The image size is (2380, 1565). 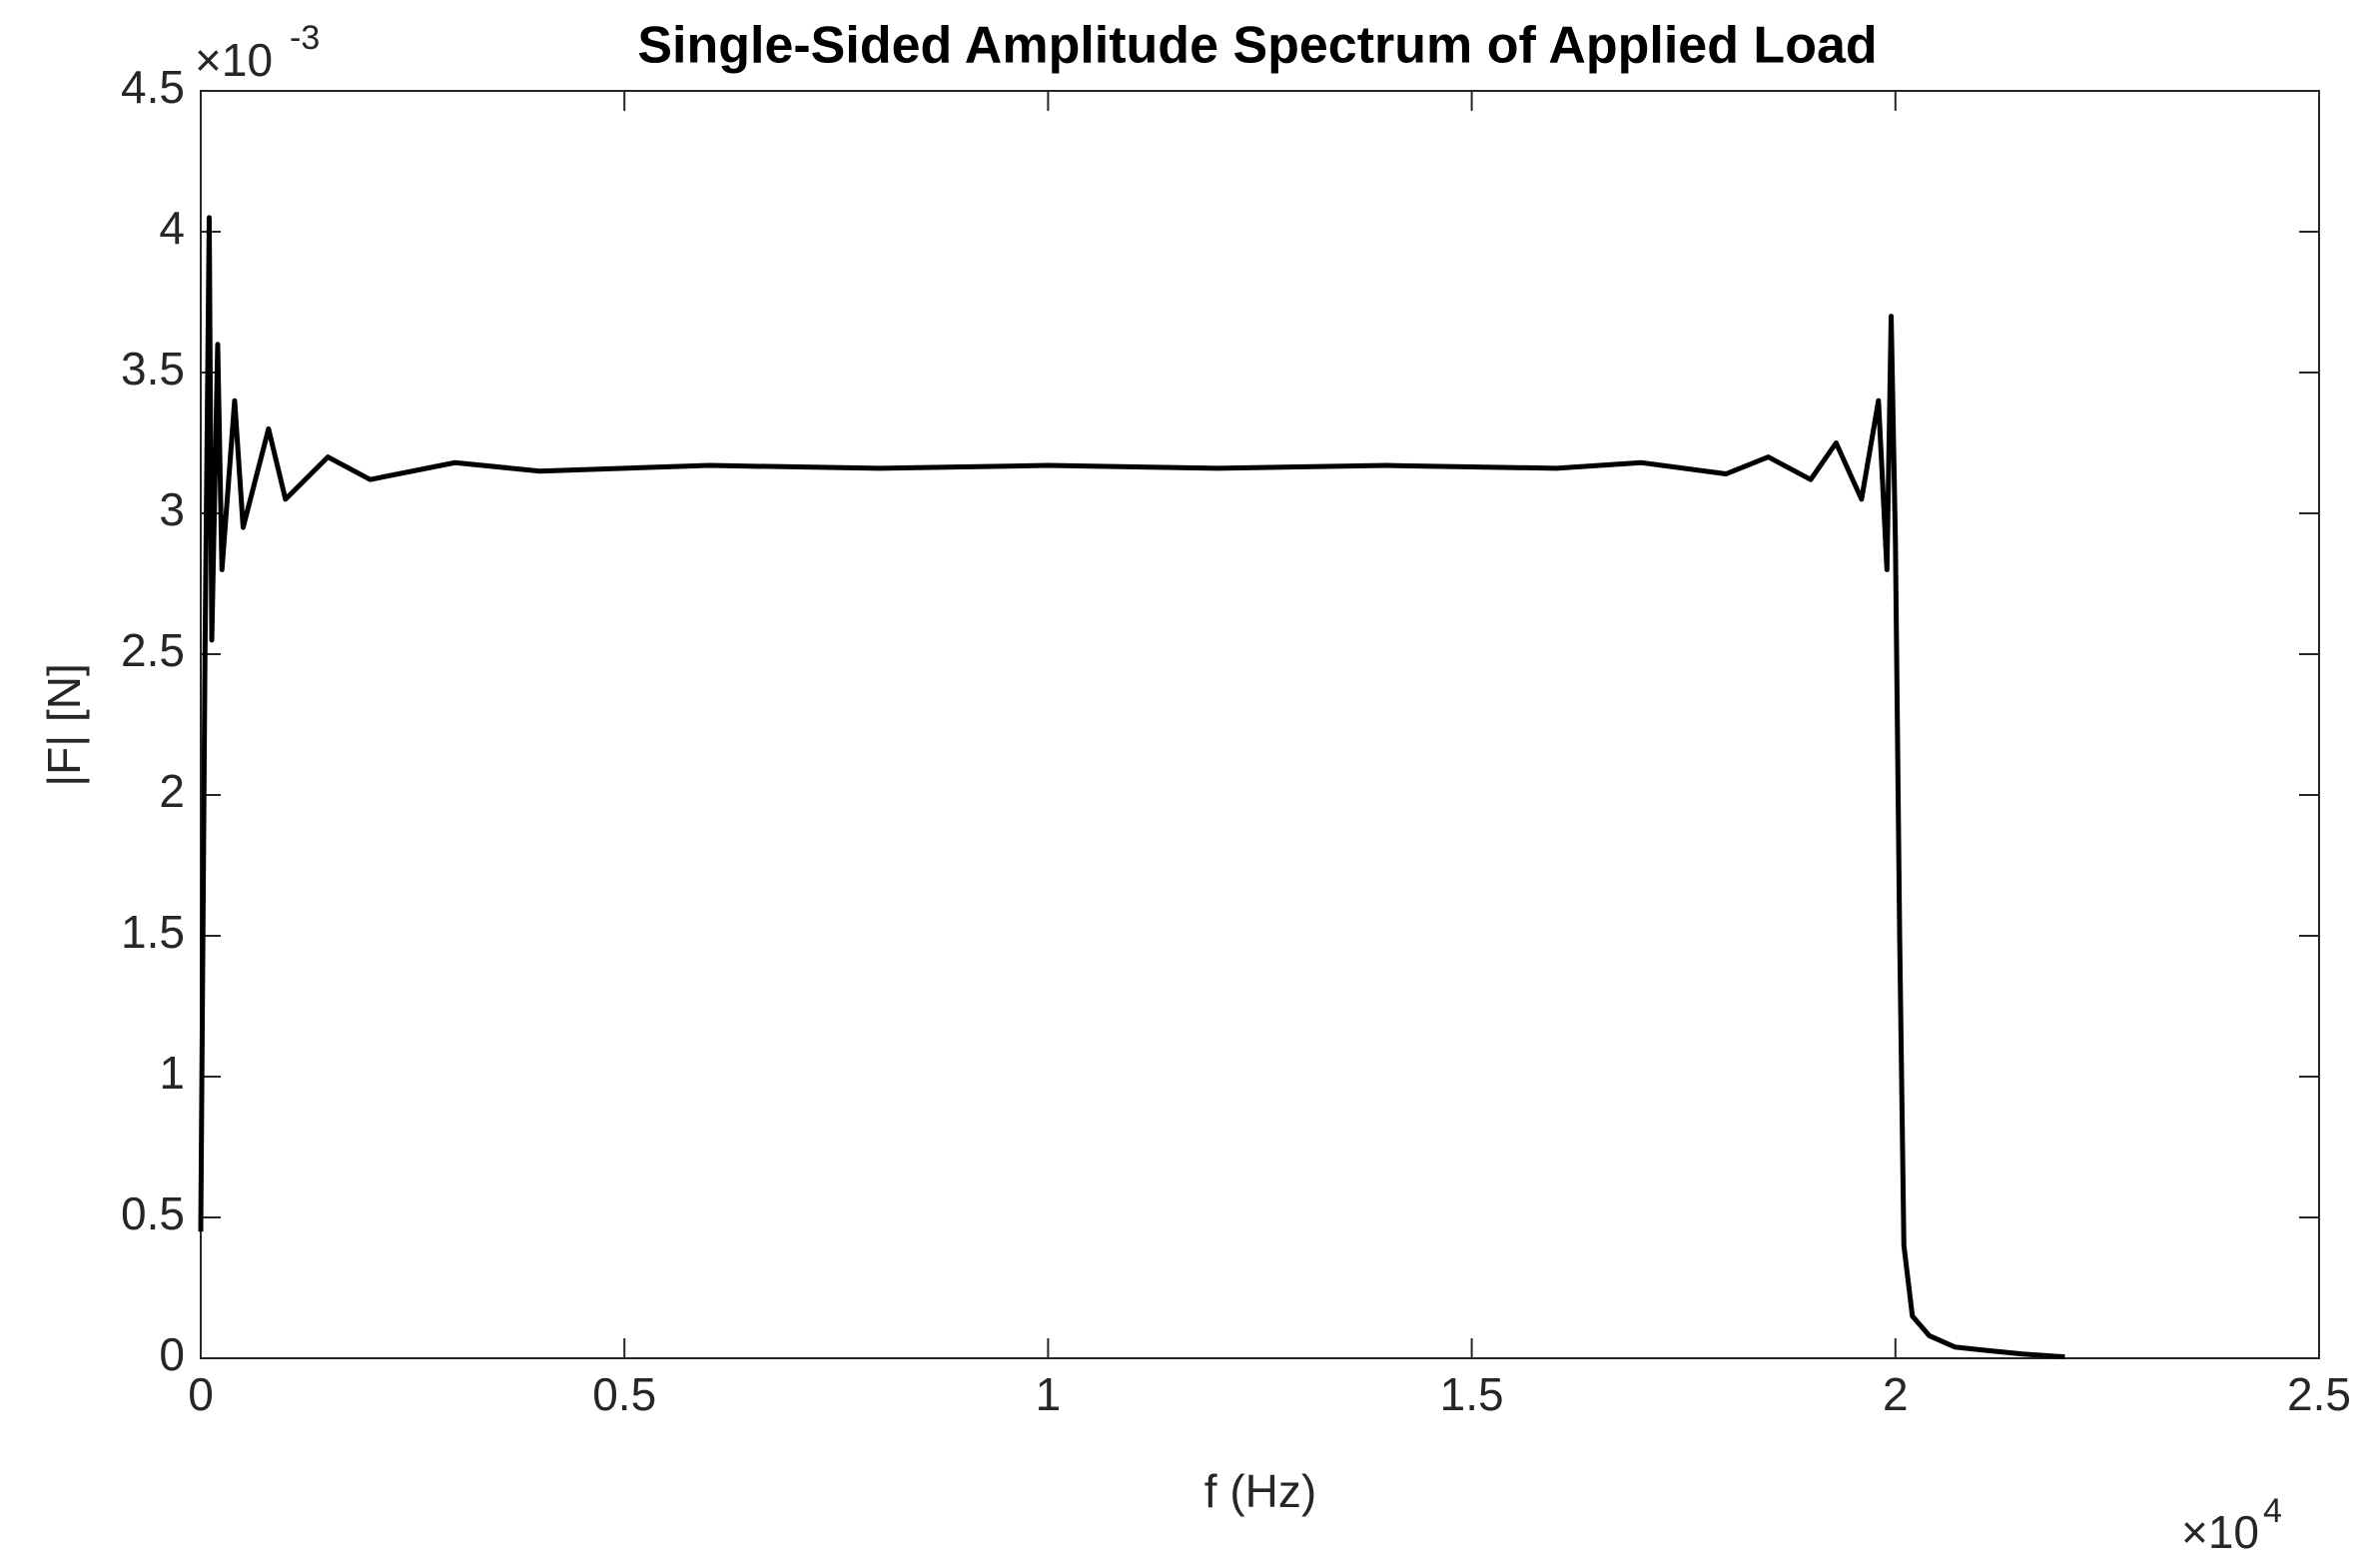 I want to click on x-tick-label: 2.5, so click(x=2319, y=1394).